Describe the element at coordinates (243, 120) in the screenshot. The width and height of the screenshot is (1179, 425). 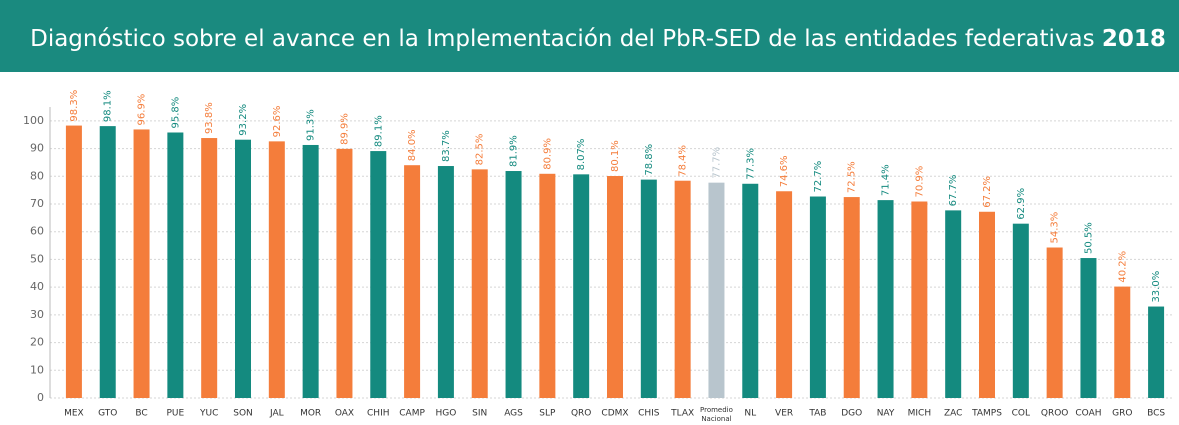
I see `value-label: 93.2%` at that location.